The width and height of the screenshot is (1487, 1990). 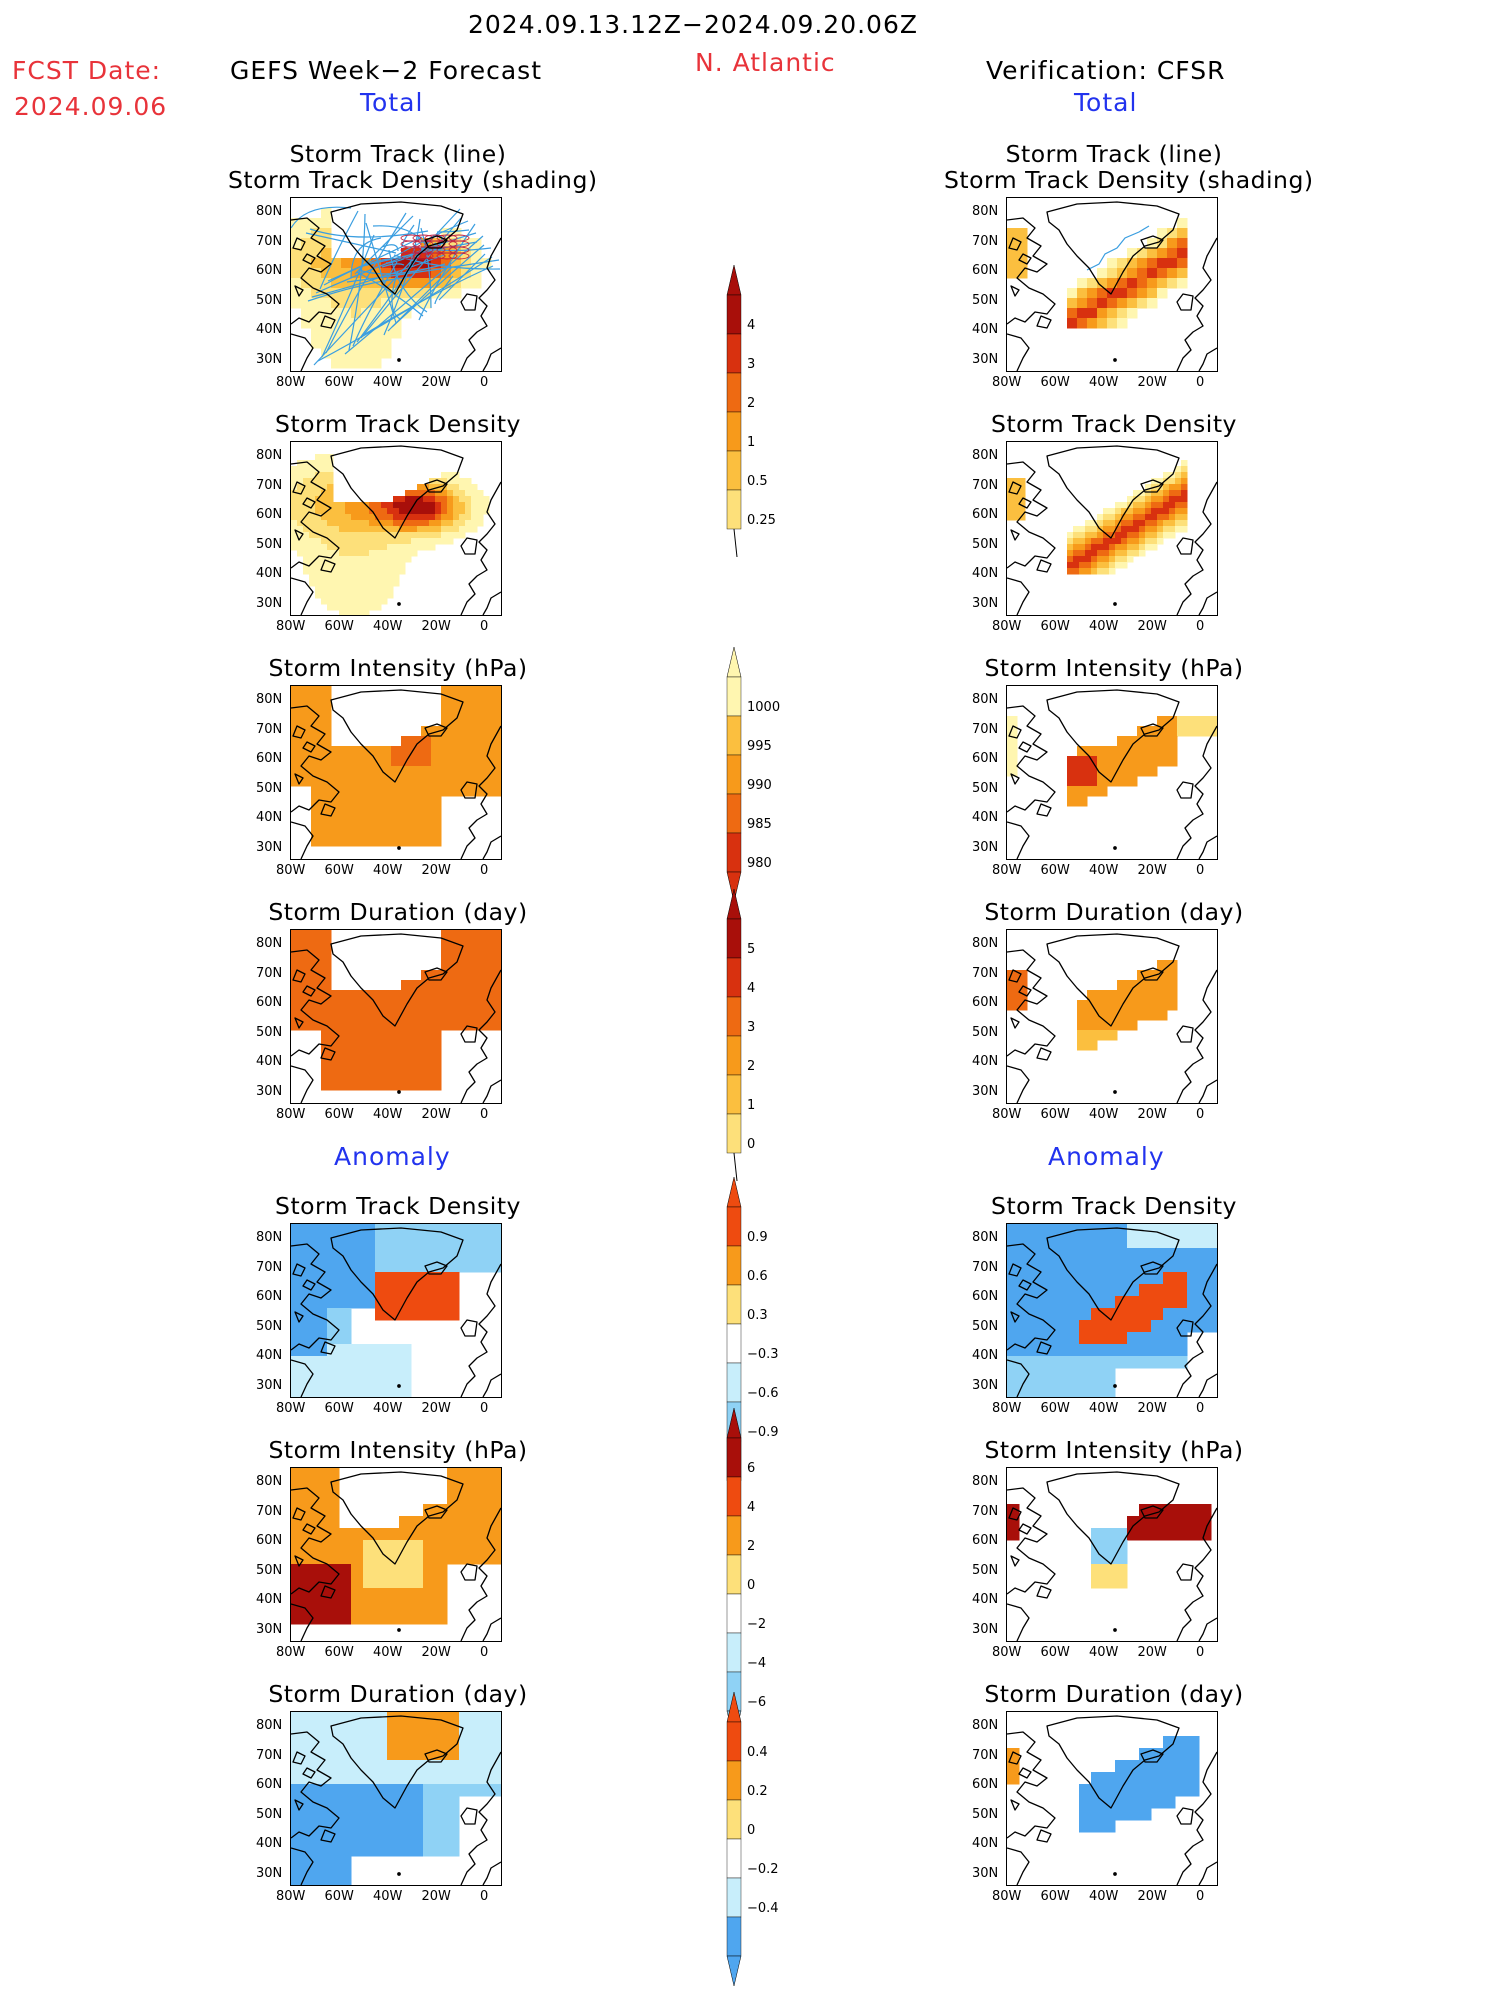 What do you see at coordinates (398, 1206) in the screenshot?
I see `panel-title: Storm Track Density` at bounding box center [398, 1206].